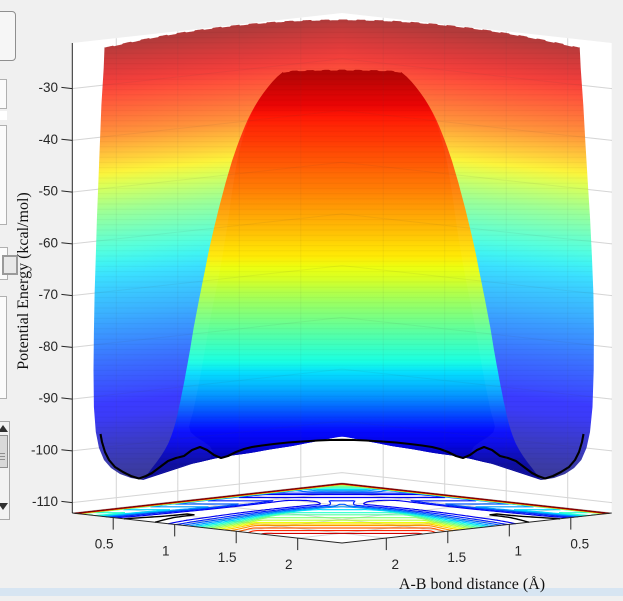 The width and height of the screenshot is (623, 601). Describe the element at coordinates (48, 294) in the screenshot. I see `svg-text: -70` at that location.